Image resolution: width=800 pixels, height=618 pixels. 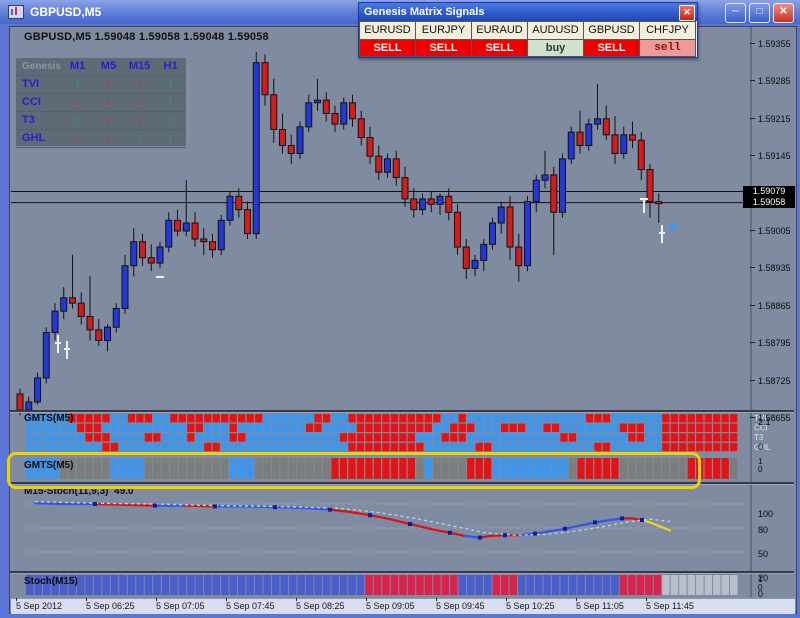 I want to click on price-tick: 1.59215, so click(x=770, y=119).